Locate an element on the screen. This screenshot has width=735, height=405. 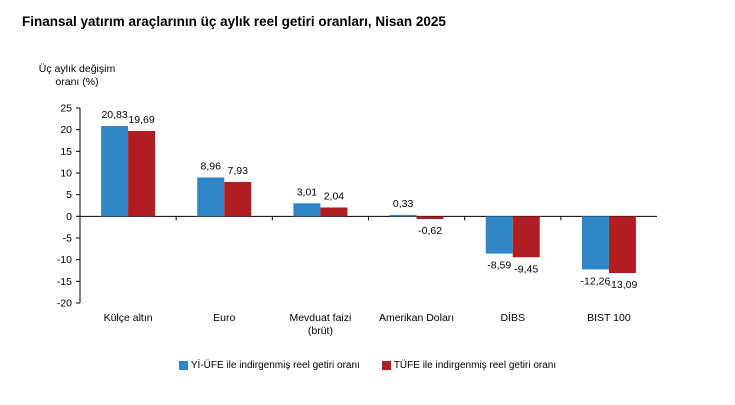
y-tick-label: -15 is located at coordinates (64, 282).